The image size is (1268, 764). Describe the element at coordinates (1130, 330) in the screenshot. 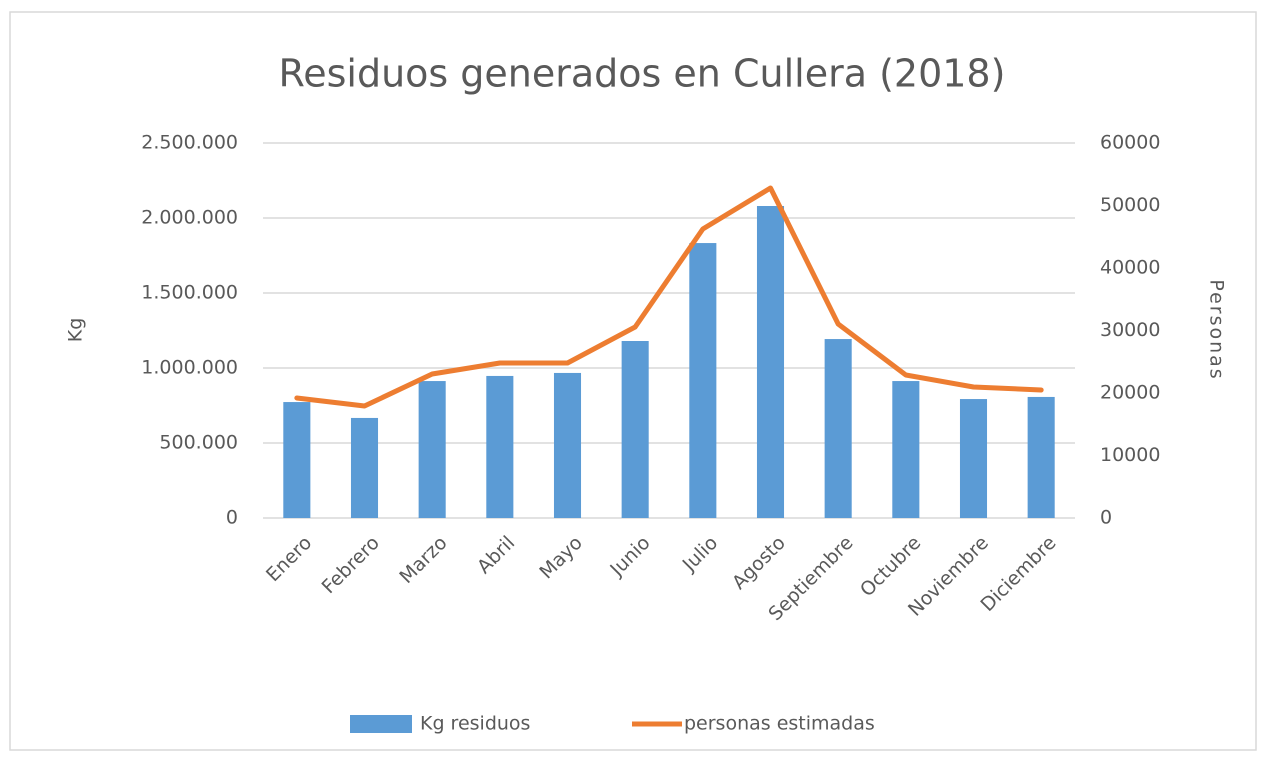

I see `y2-tick-label: 30000` at that location.